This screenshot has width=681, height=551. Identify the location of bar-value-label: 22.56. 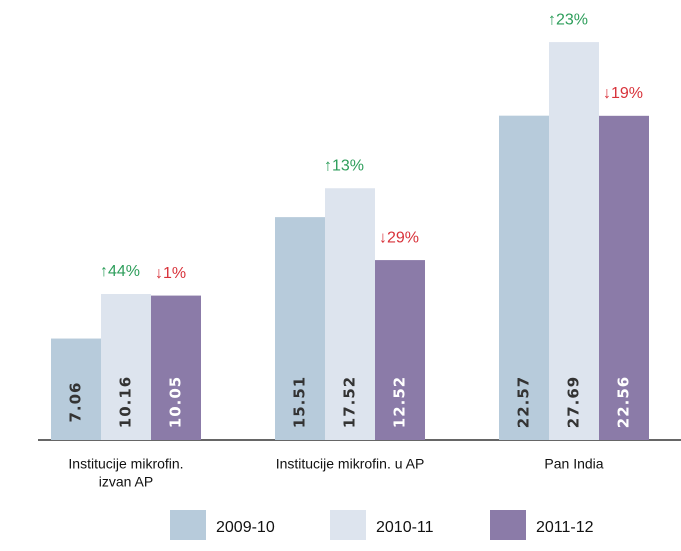
(624, 402).